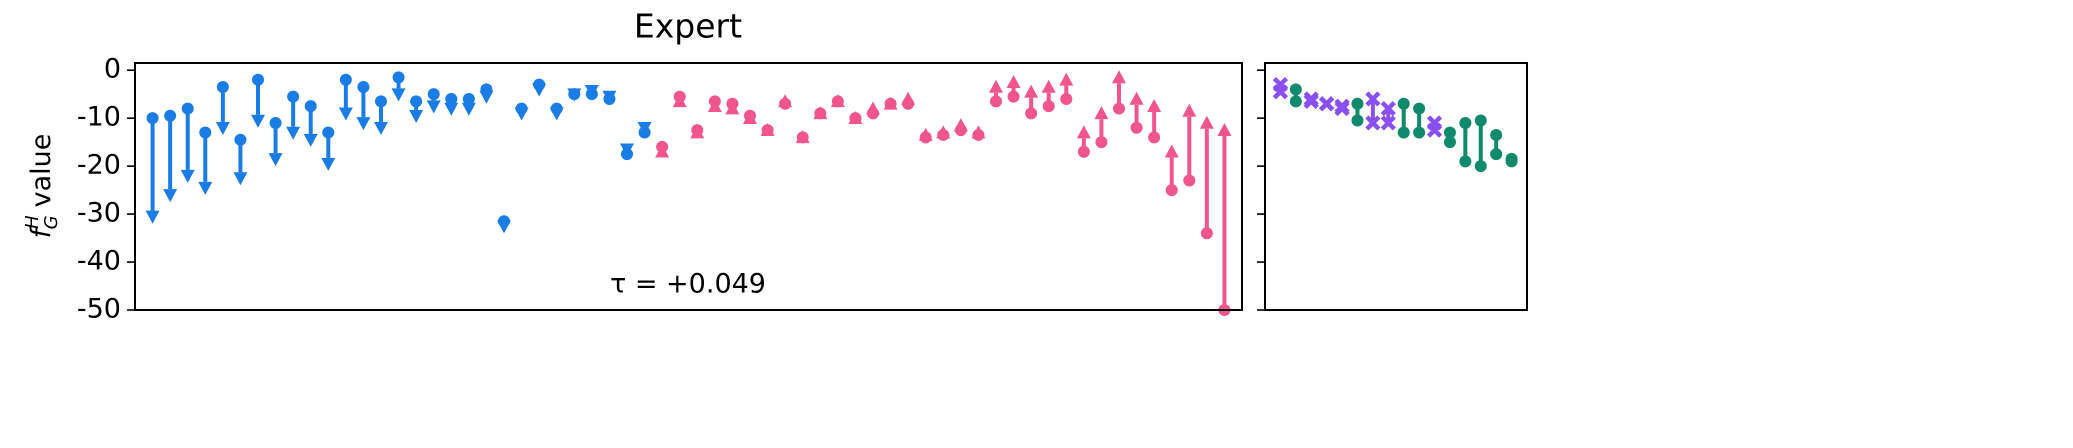 The width and height of the screenshot is (2073, 448). Describe the element at coordinates (99, 213) in the screenshot. I see `y-tick-label: -30` at that location.